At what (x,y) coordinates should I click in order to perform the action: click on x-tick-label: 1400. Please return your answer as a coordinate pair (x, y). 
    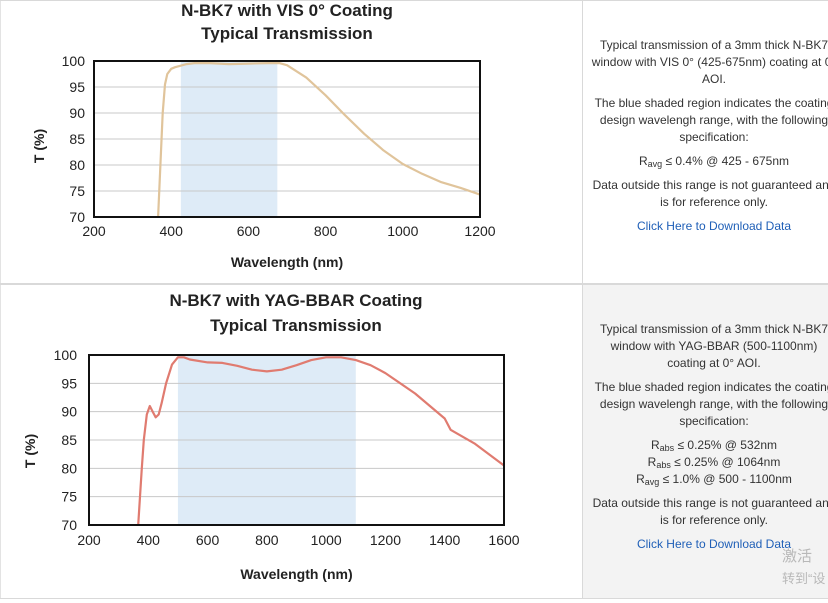
    Looking at the image, I should click on (444, 540).